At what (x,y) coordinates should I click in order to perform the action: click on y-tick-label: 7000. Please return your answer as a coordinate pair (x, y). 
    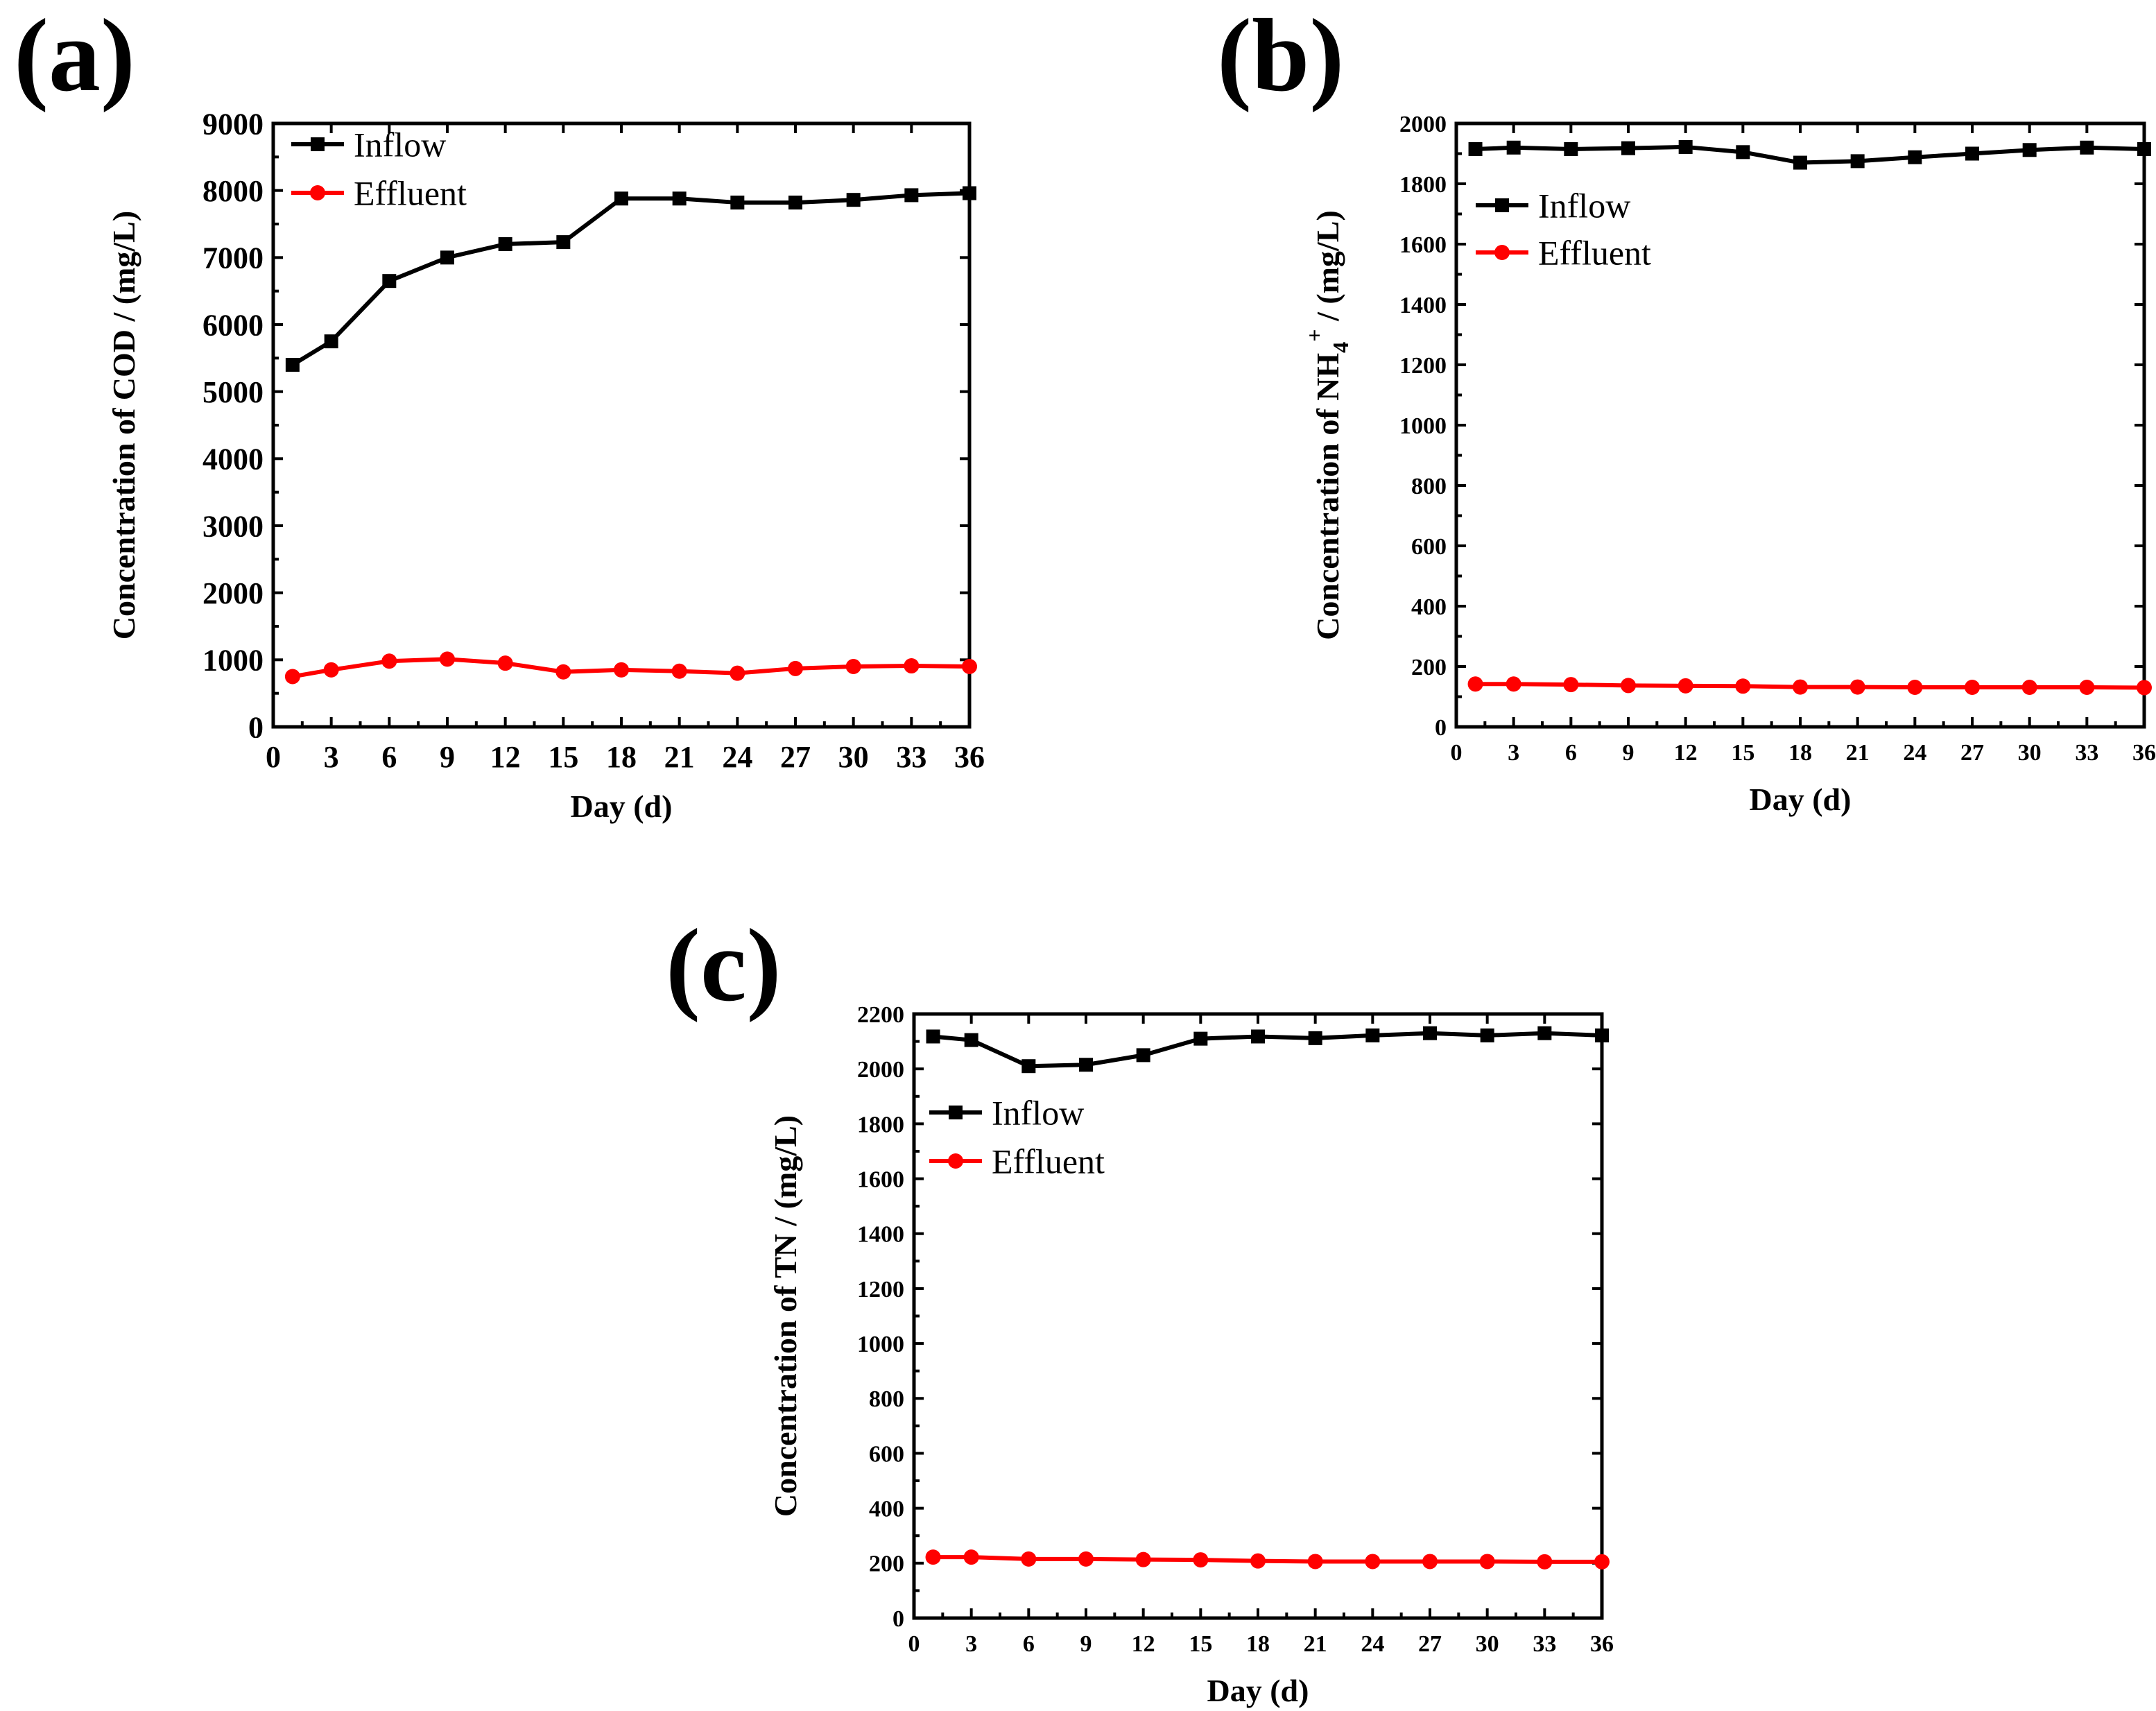
    Looking at the image, I should click on (233, 258).